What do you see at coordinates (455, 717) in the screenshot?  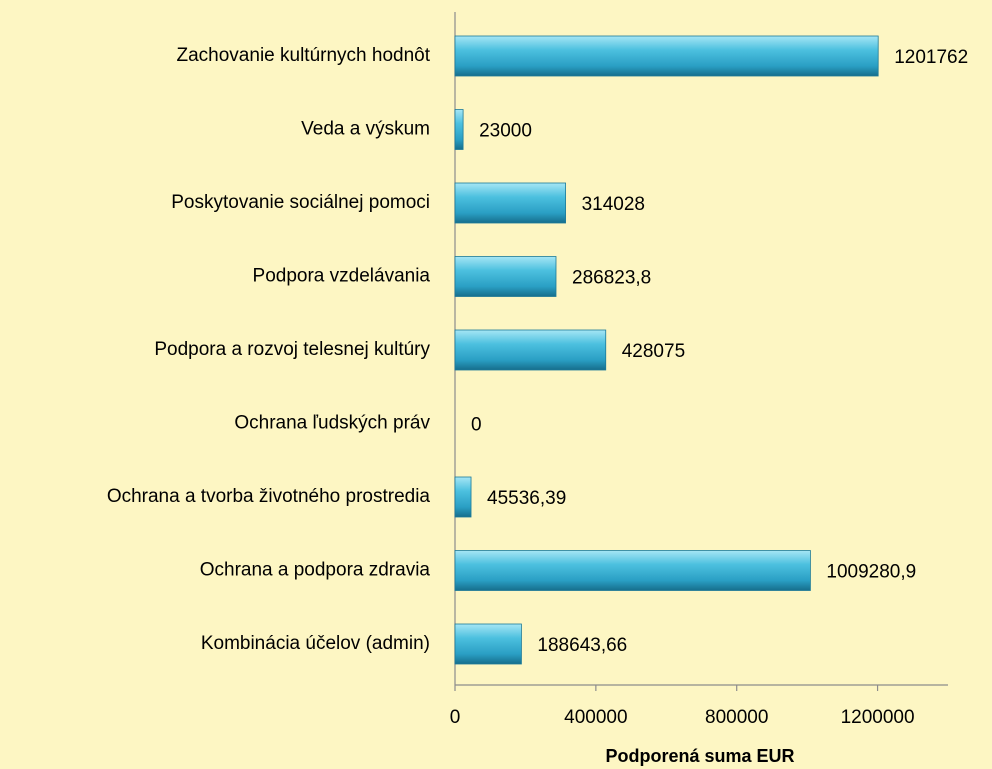 I see `x-tick-label: 0` at bounding box center [455, 717].